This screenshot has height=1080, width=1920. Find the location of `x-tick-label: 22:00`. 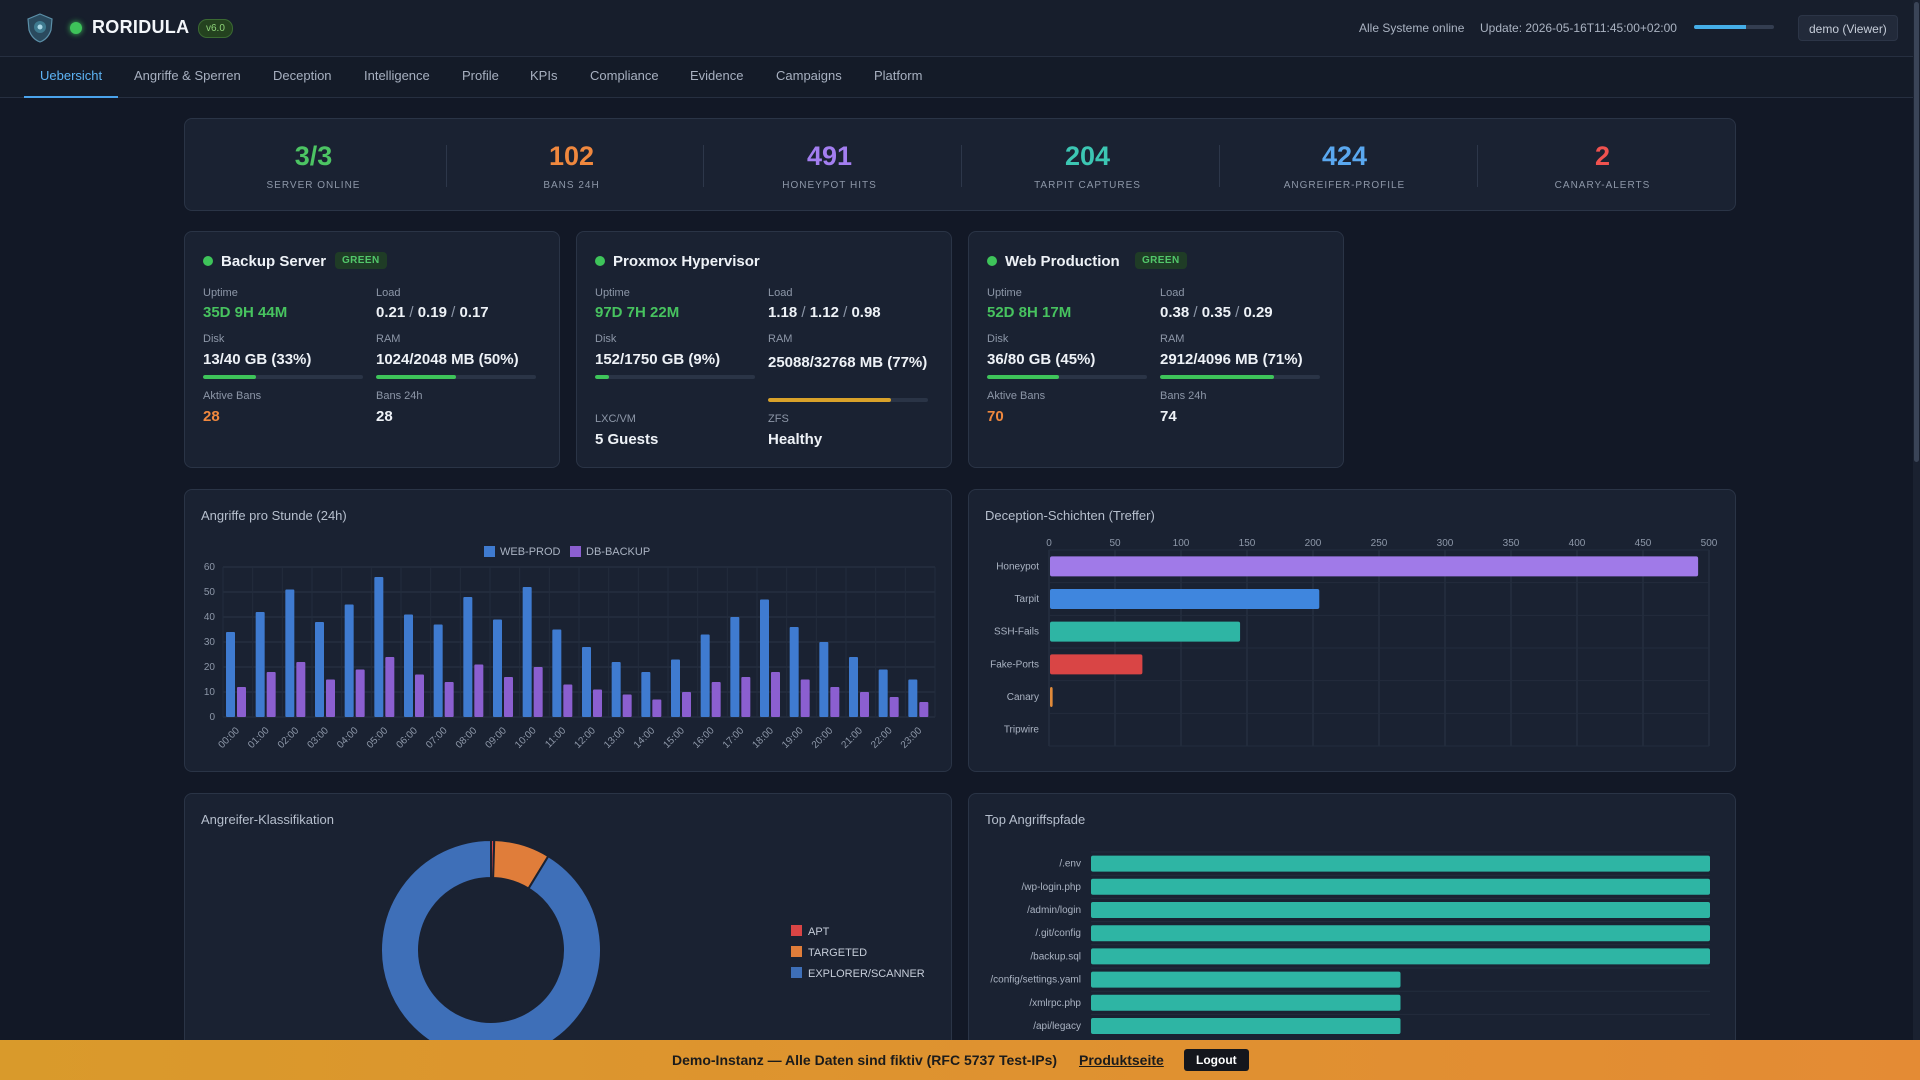

x-tick-label: 22:00 is located at coordinates (882, 738).